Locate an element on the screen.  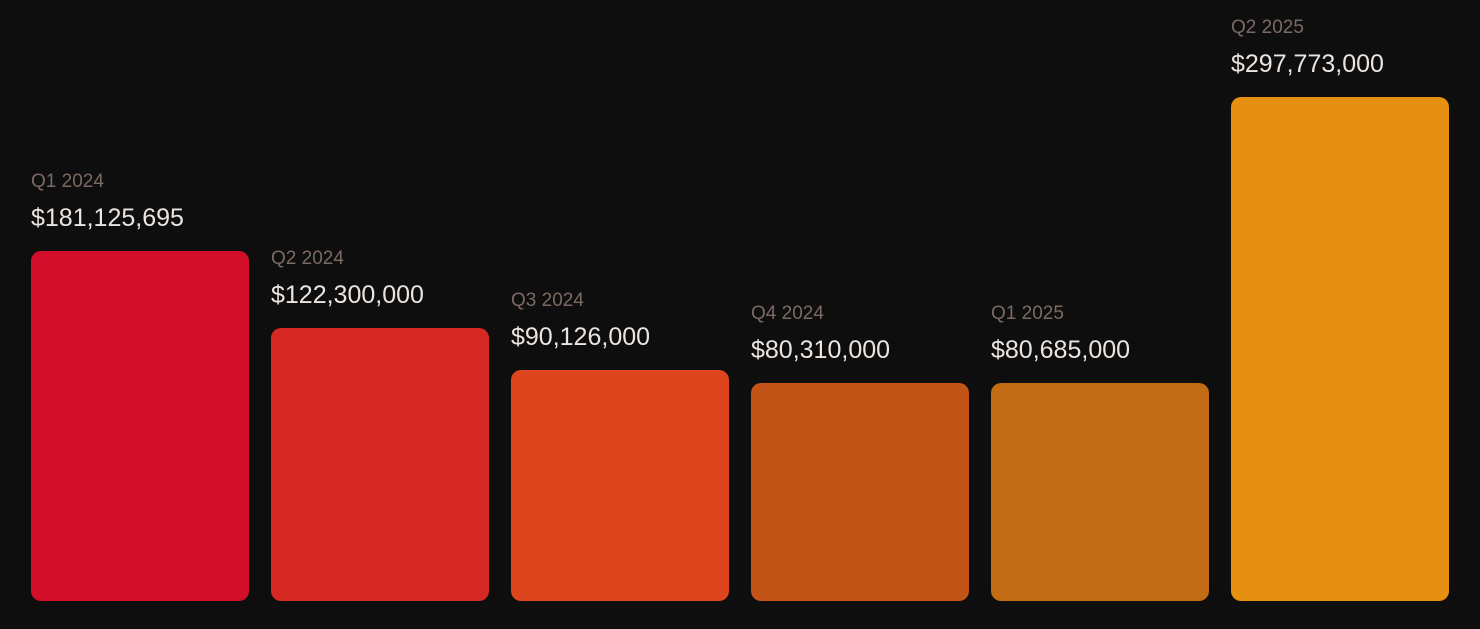
value-label: $90,126,000 is located at coordinates (581, 337).